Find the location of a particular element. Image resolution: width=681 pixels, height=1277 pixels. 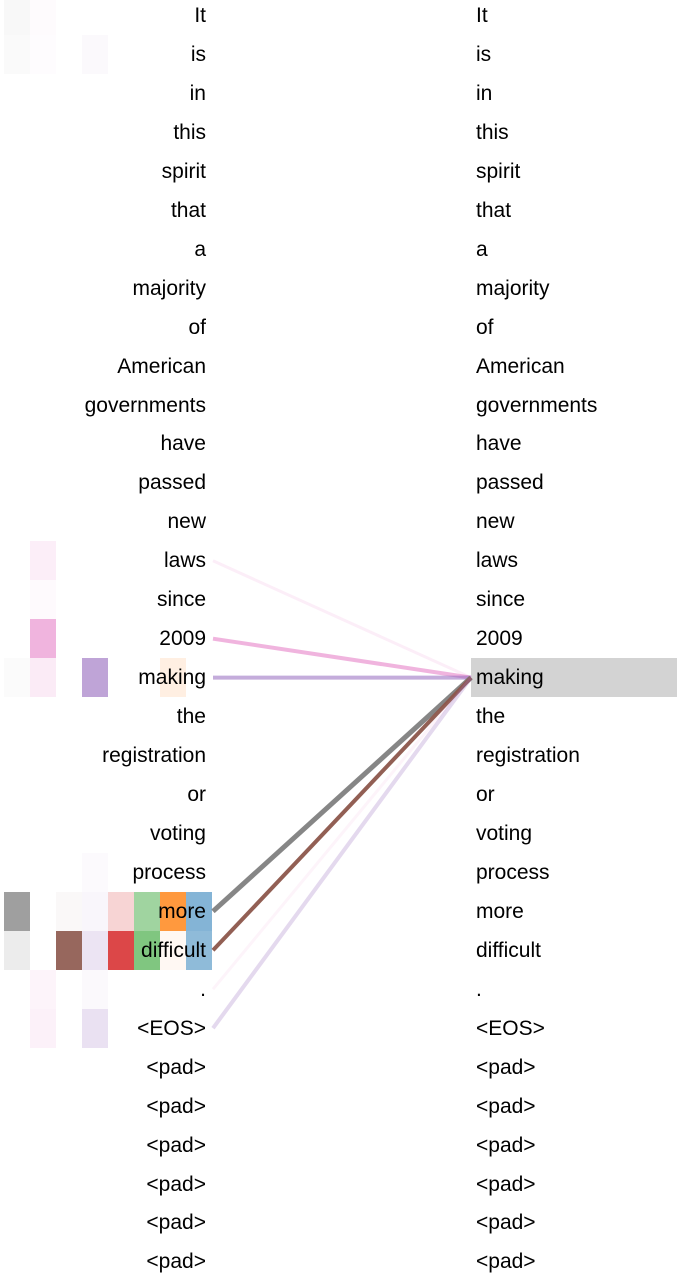

left-token: or is located at coordinates (196, 794).